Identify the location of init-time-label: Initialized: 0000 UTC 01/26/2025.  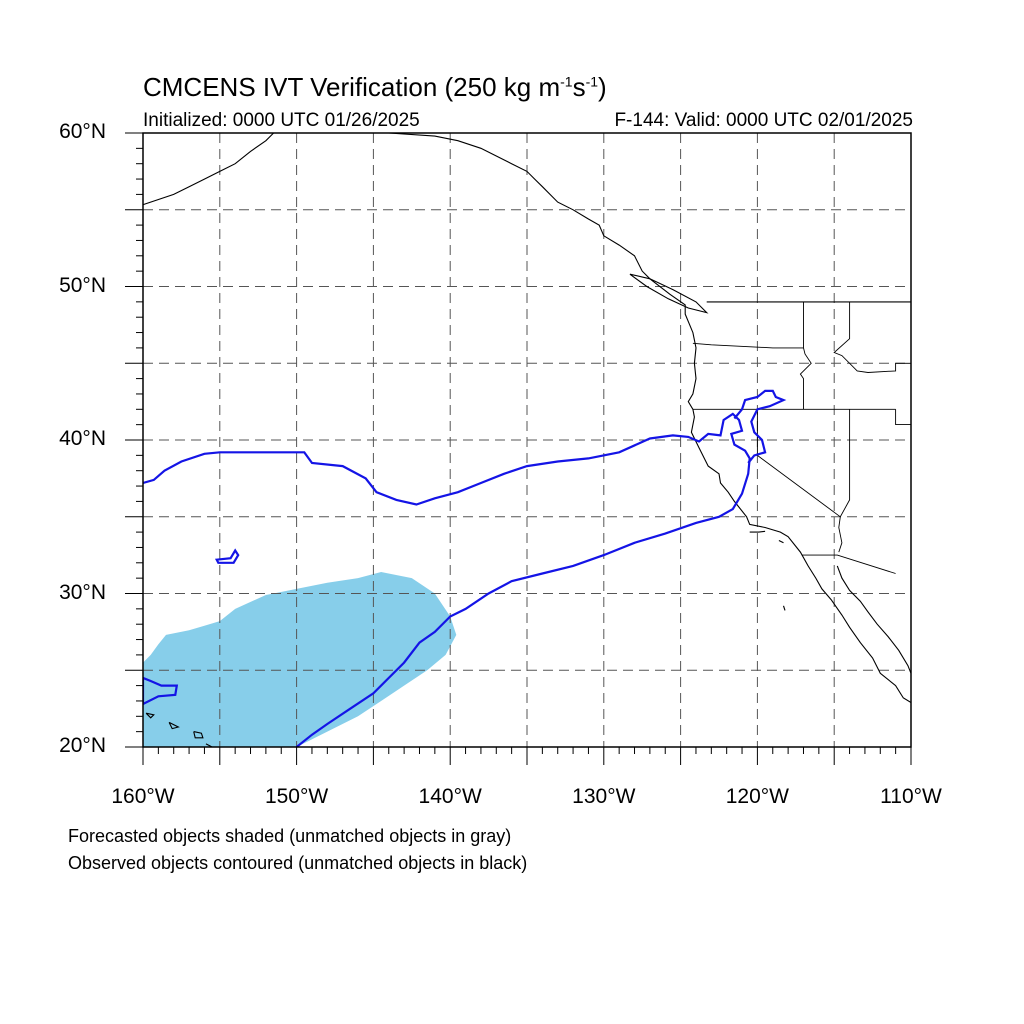
(281, 120).